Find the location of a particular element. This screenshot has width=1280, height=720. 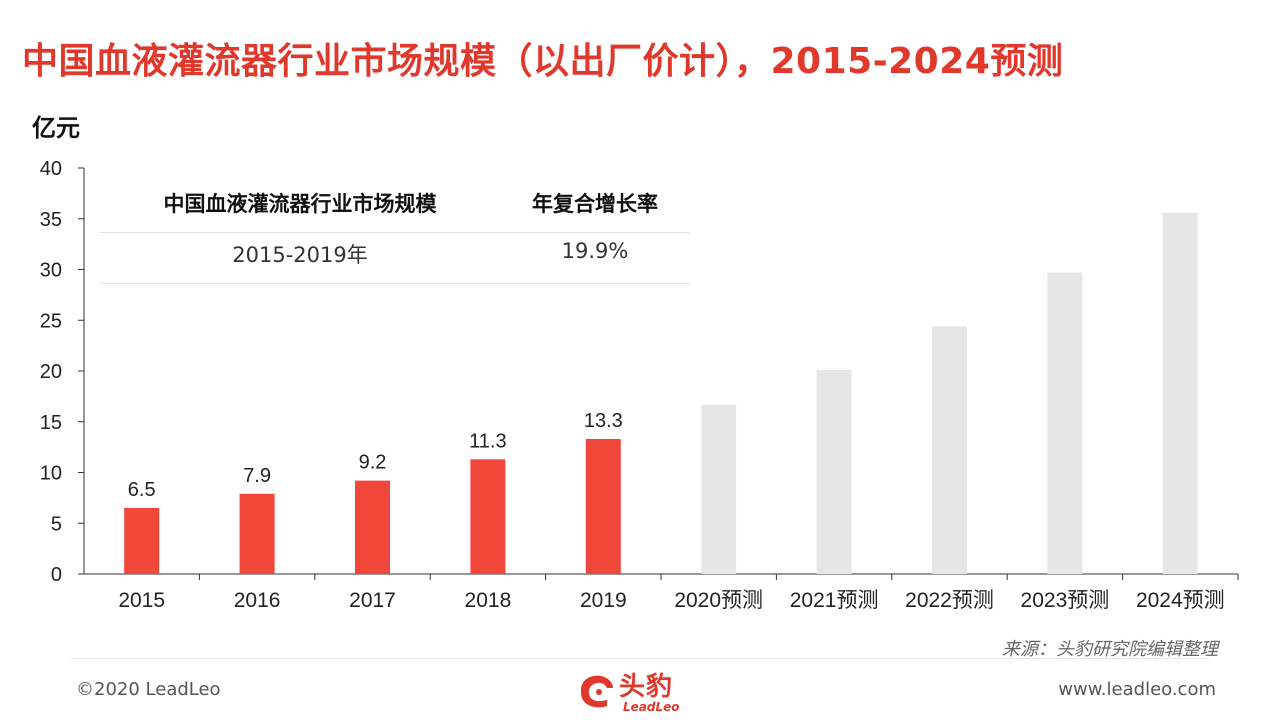

cagr-header-label: 中国血液灌流器行业市场规模 is located at coordinates (300, 204).